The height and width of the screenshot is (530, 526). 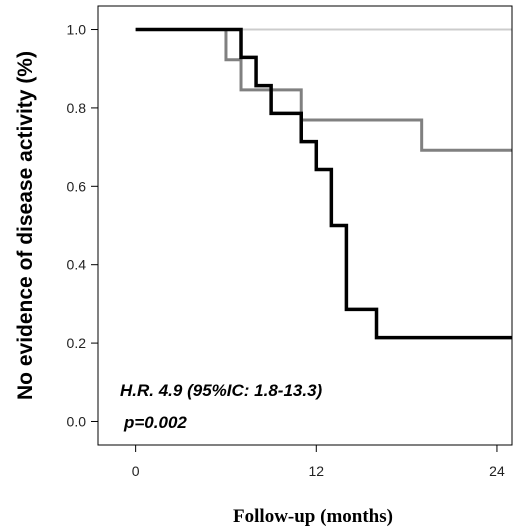 I want to click on y-tick-label: 0.8, so click(x=77, y=108).